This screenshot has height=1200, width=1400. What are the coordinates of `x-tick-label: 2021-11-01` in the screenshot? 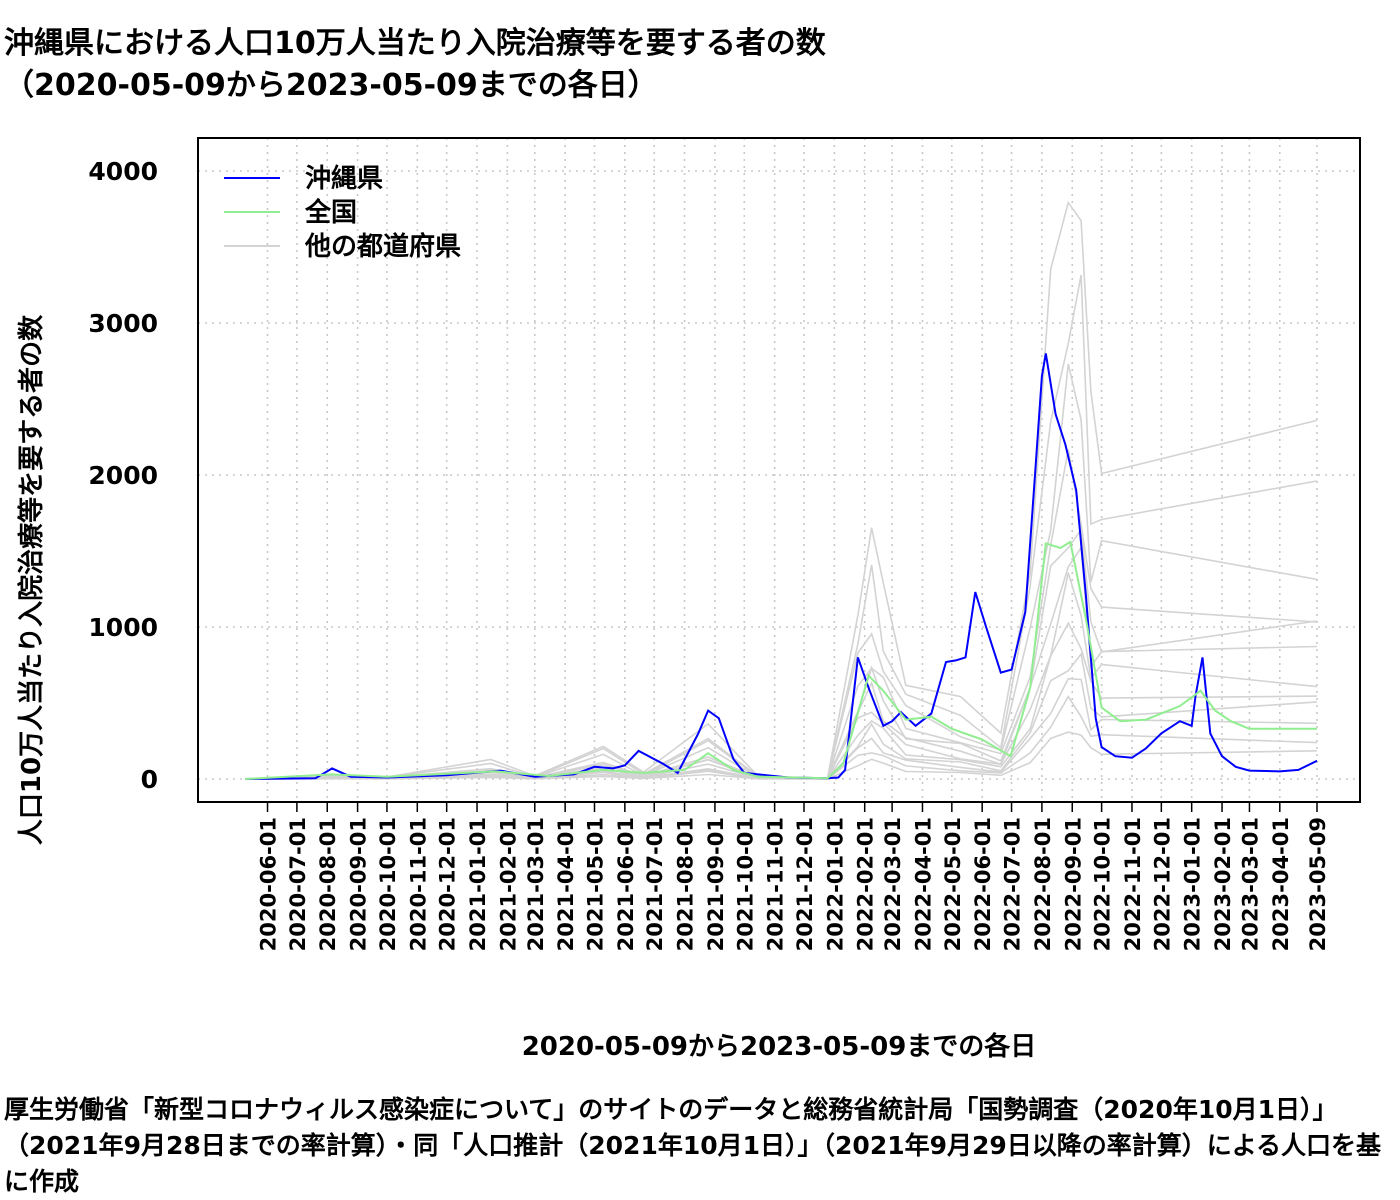 It's located at (776, 884).